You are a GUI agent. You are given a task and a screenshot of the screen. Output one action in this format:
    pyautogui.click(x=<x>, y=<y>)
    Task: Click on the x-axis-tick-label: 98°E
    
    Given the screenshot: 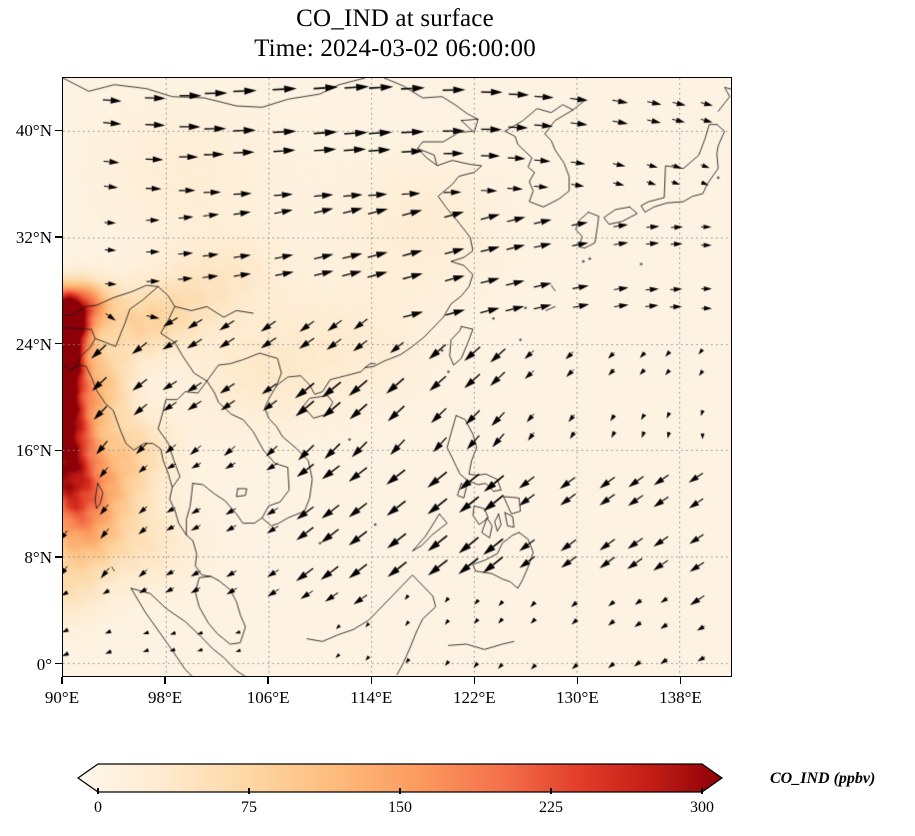 What is the action you would take?
    pyautogui.click(x=165, y=697)
    